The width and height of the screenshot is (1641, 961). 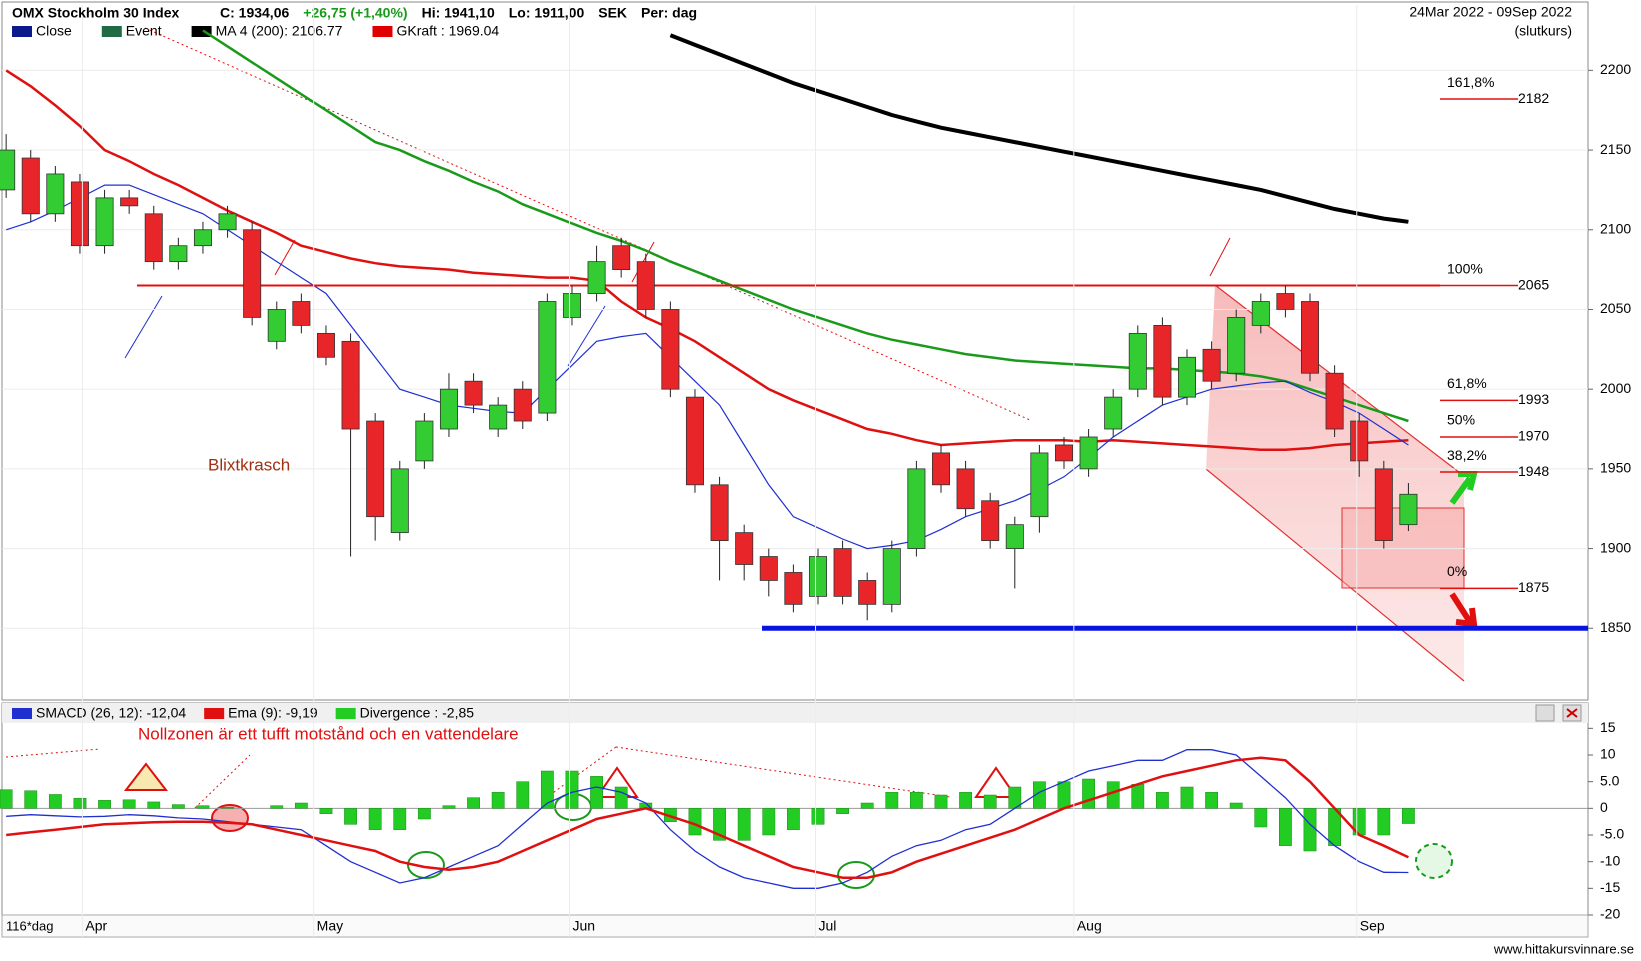 What do you see at coordinates (144, 31) in the screenshot?
I see `legend-label: Event` at bounding box center [144, 31].